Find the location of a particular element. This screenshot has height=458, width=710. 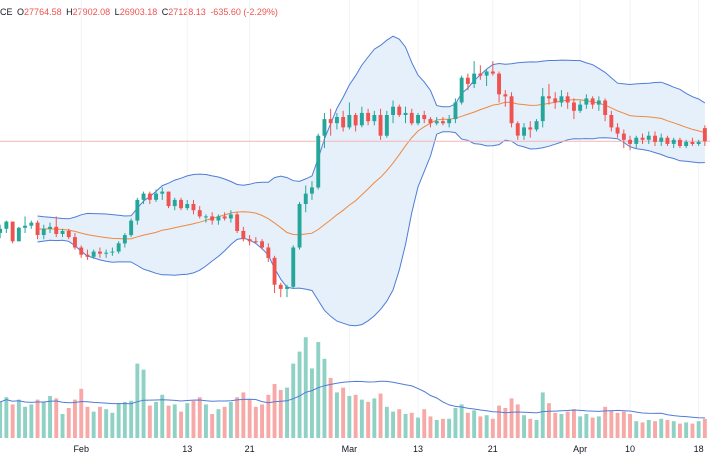

x-tick-label: 18 is located at coordinates (699, 449).